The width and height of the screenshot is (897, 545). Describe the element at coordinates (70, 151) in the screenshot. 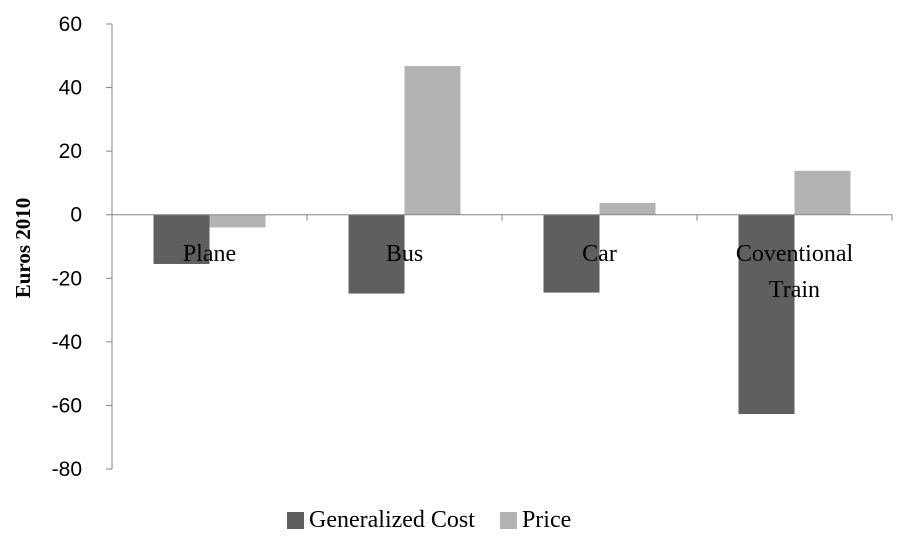

I see `y-tick-label: 20` at that location.